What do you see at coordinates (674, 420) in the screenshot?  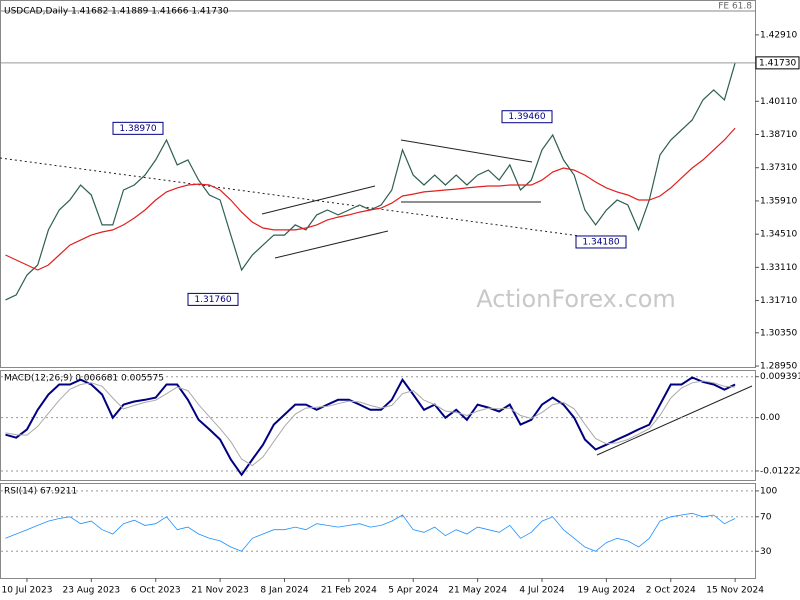 I see `macd-trendline` at bounding box center [674, 420].